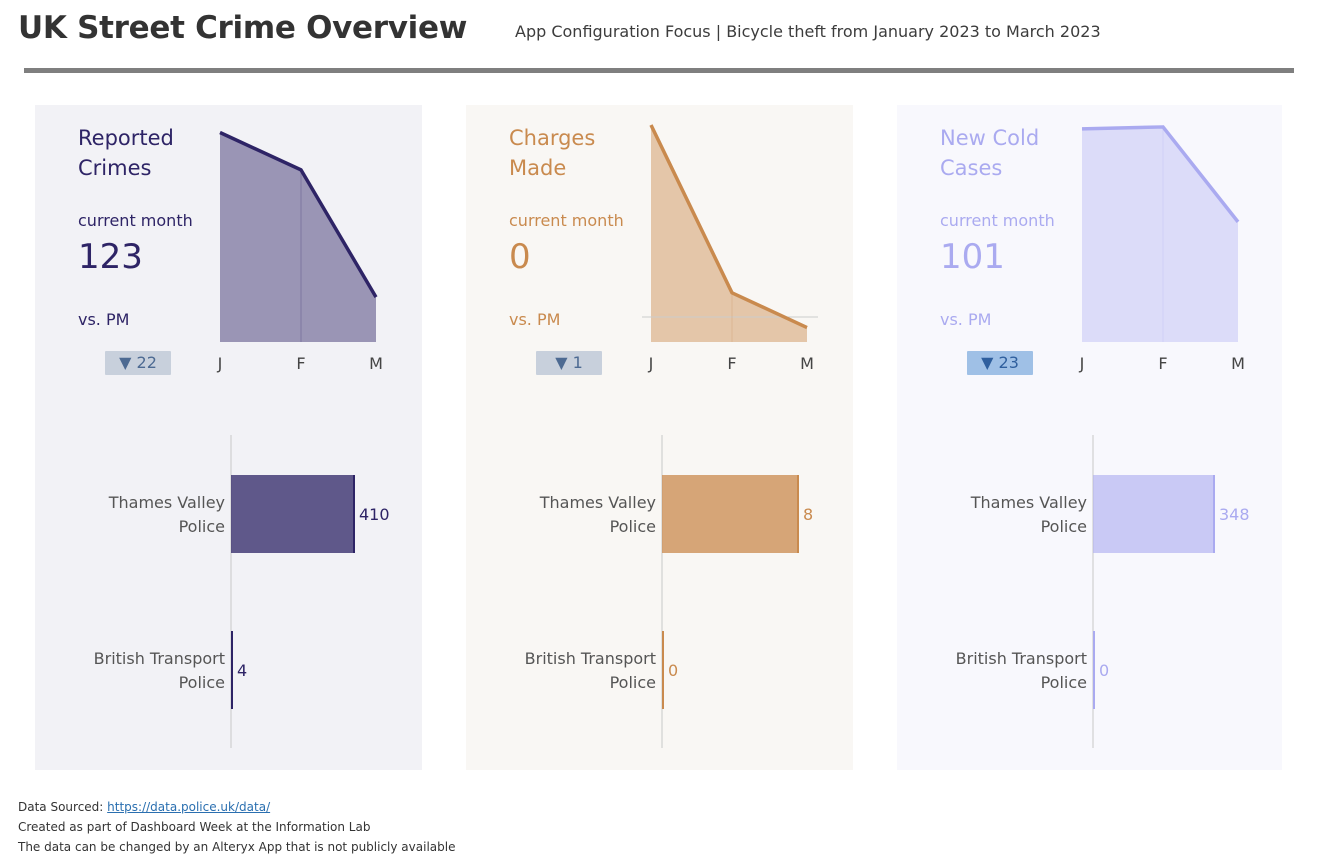  I want to click on footer-source-label: Data Sourced:, so click(63, 807).